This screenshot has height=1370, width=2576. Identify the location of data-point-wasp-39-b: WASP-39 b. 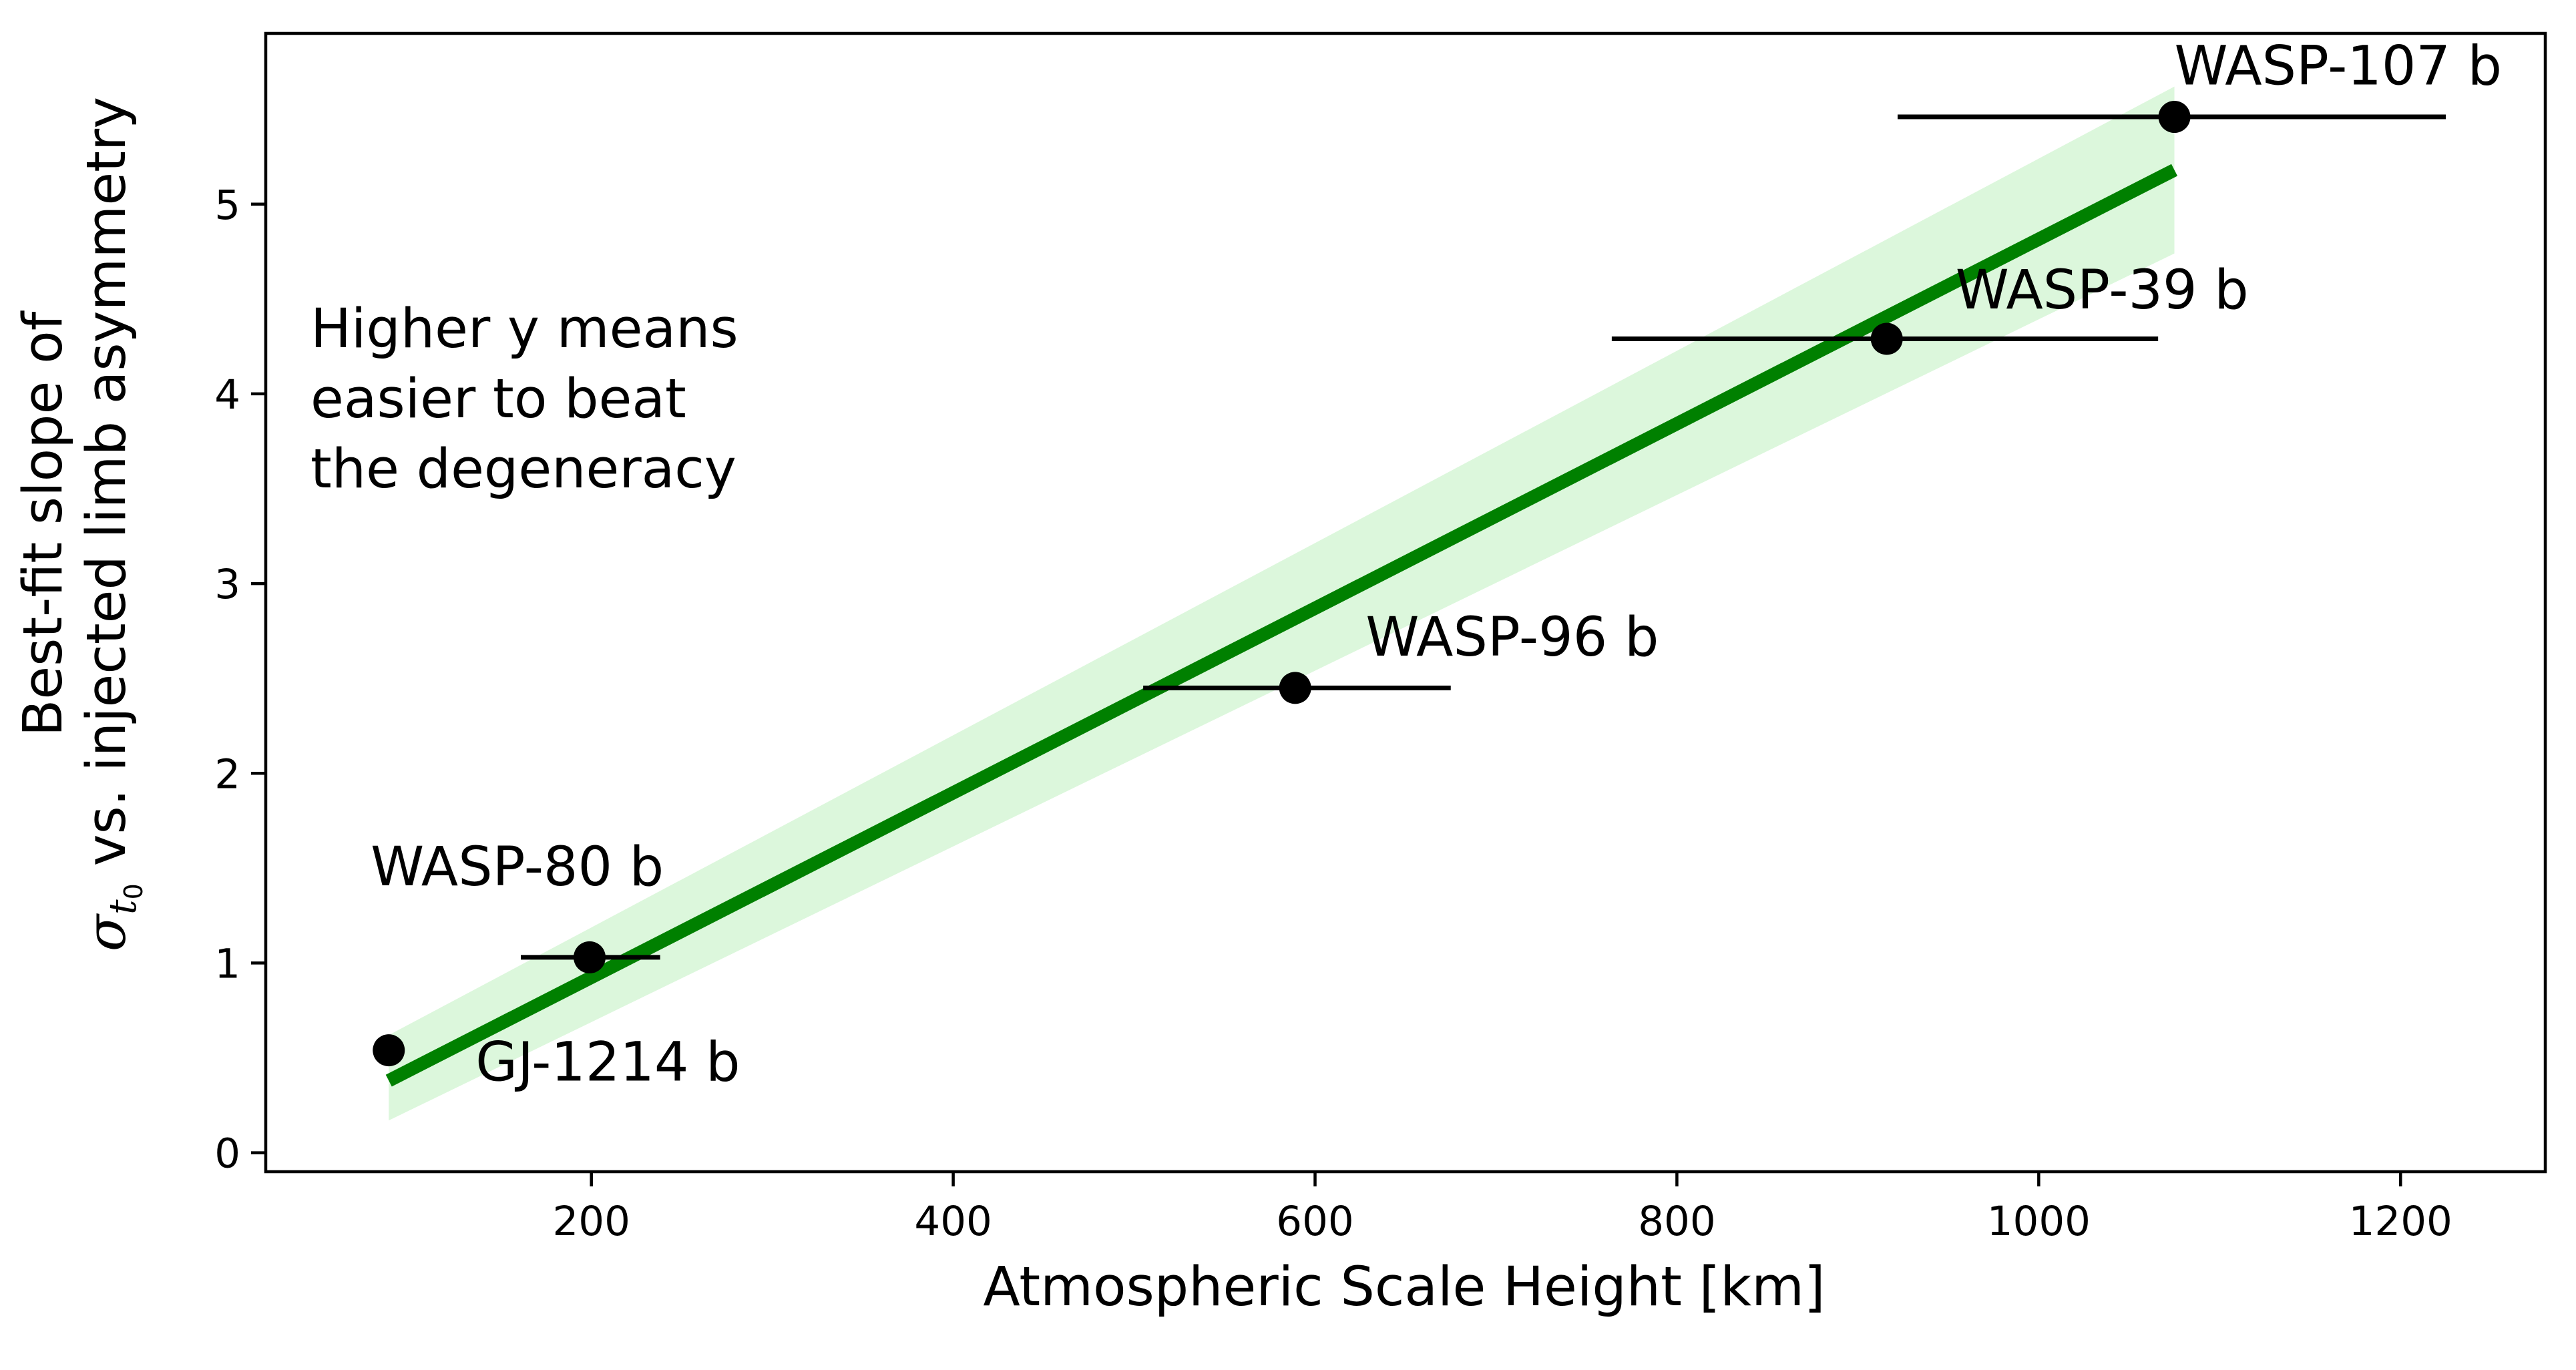
(1930, 307).